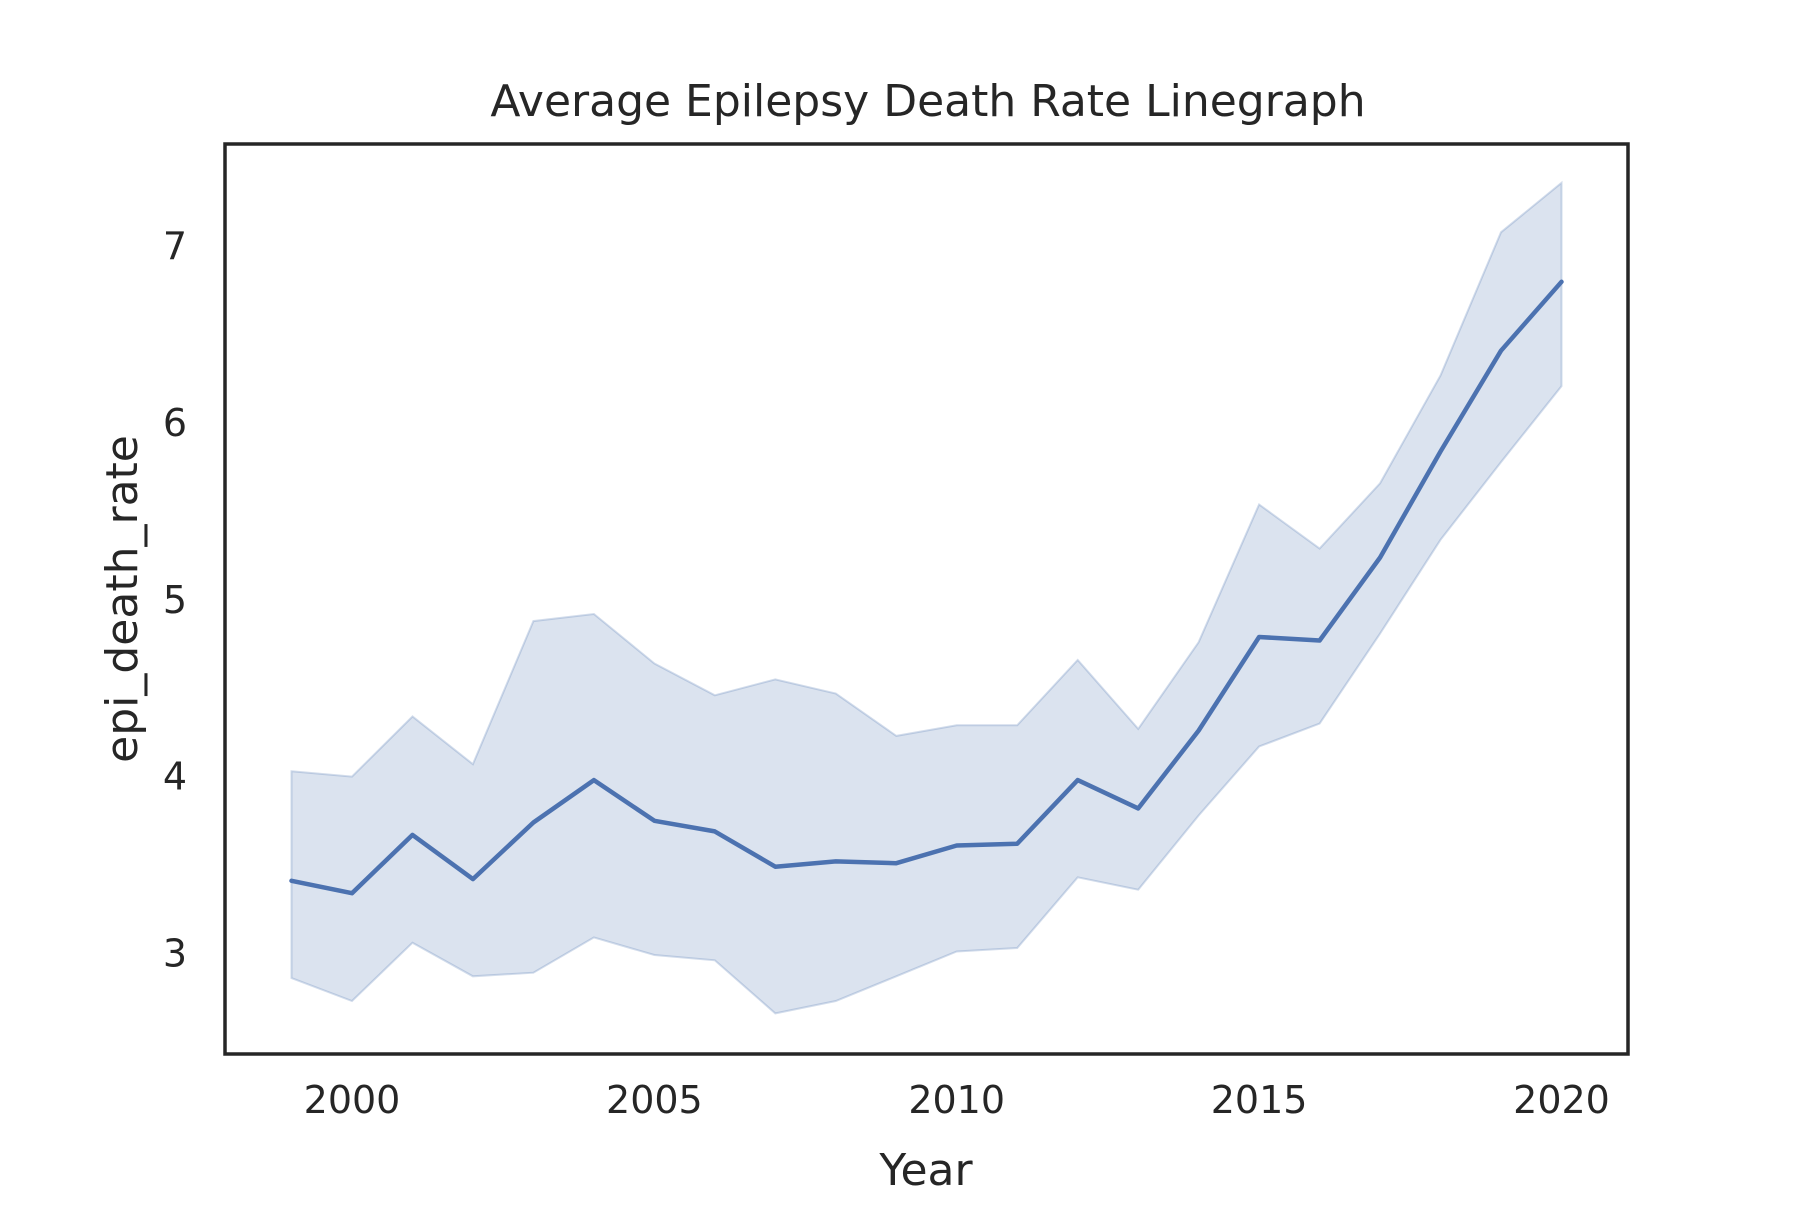  What do you see at coordinates (175, 953) in the screenshot?
I see `y-tick-label: 3` at bounding box center [175, 953].